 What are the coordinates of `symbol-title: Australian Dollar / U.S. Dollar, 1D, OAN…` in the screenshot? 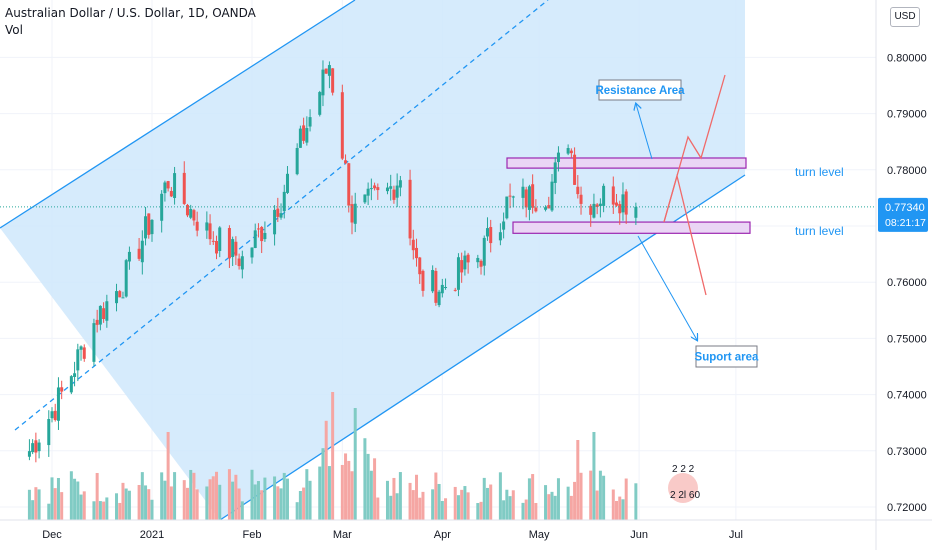 It's located at (130, 13).